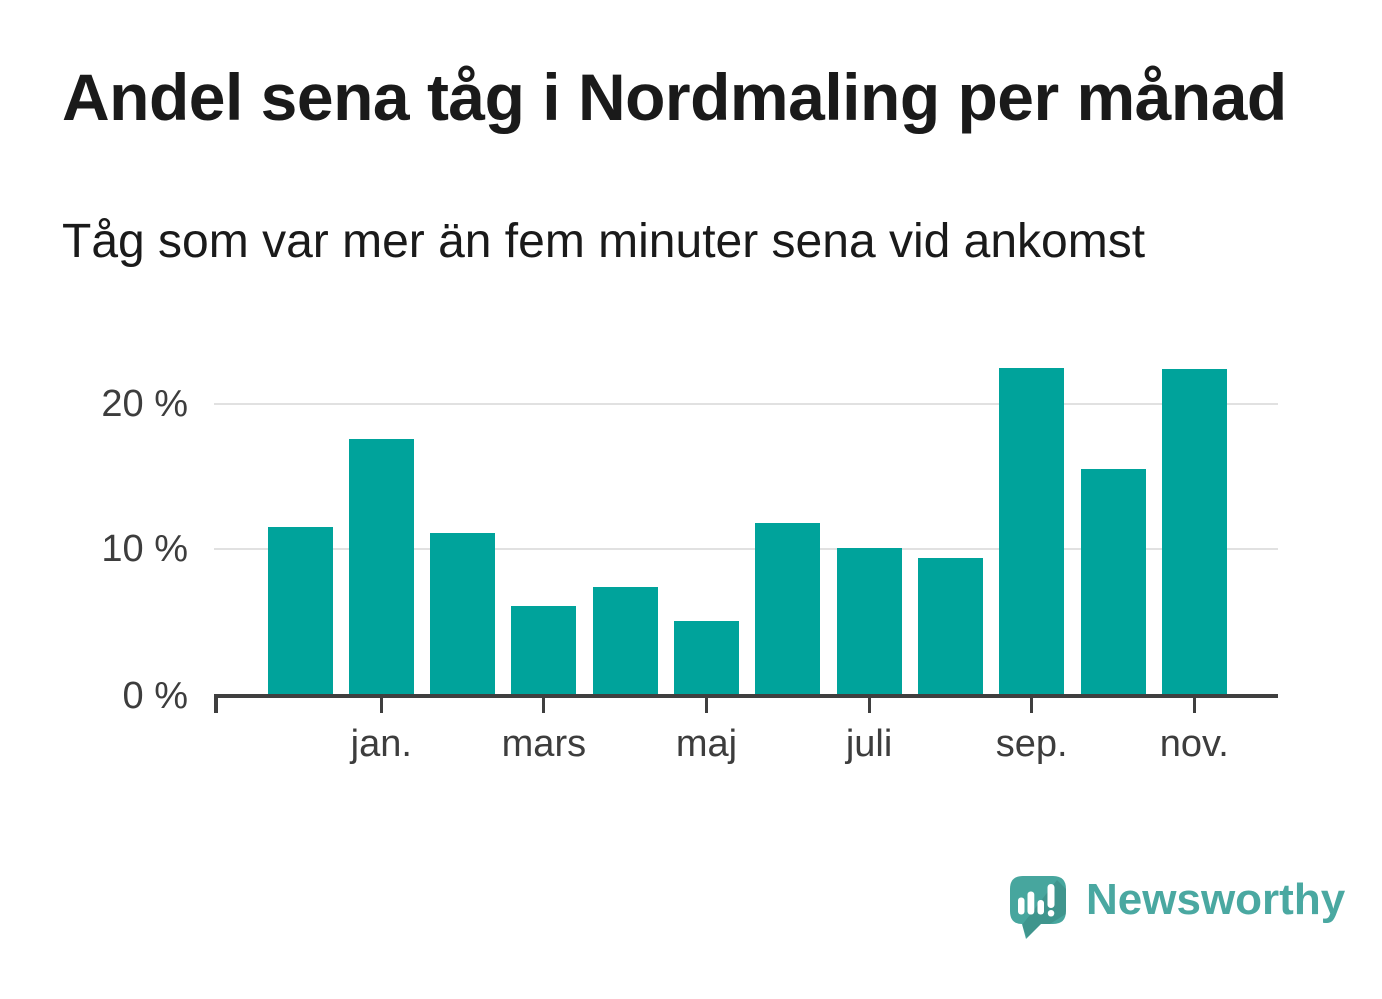  Describe the element at coordinates (869, 705) in the screenshot. I see `x-tick-juli` at that location.